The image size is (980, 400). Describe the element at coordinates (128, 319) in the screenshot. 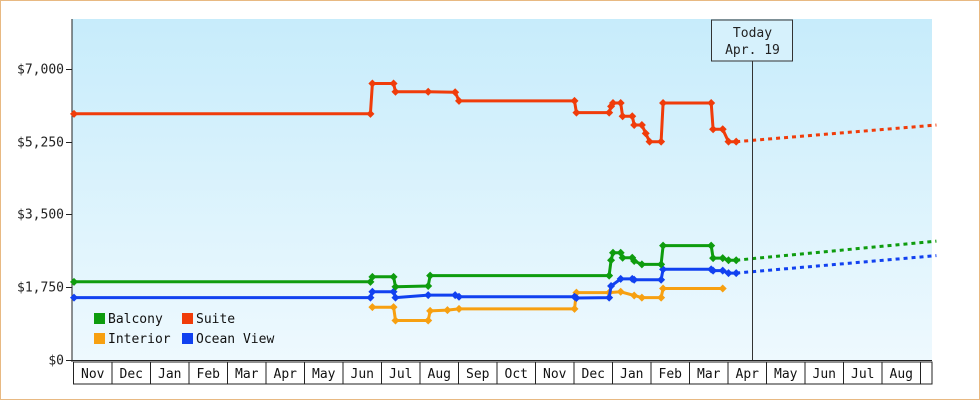

I see `legend-item-balcony: Balcony` at that location.